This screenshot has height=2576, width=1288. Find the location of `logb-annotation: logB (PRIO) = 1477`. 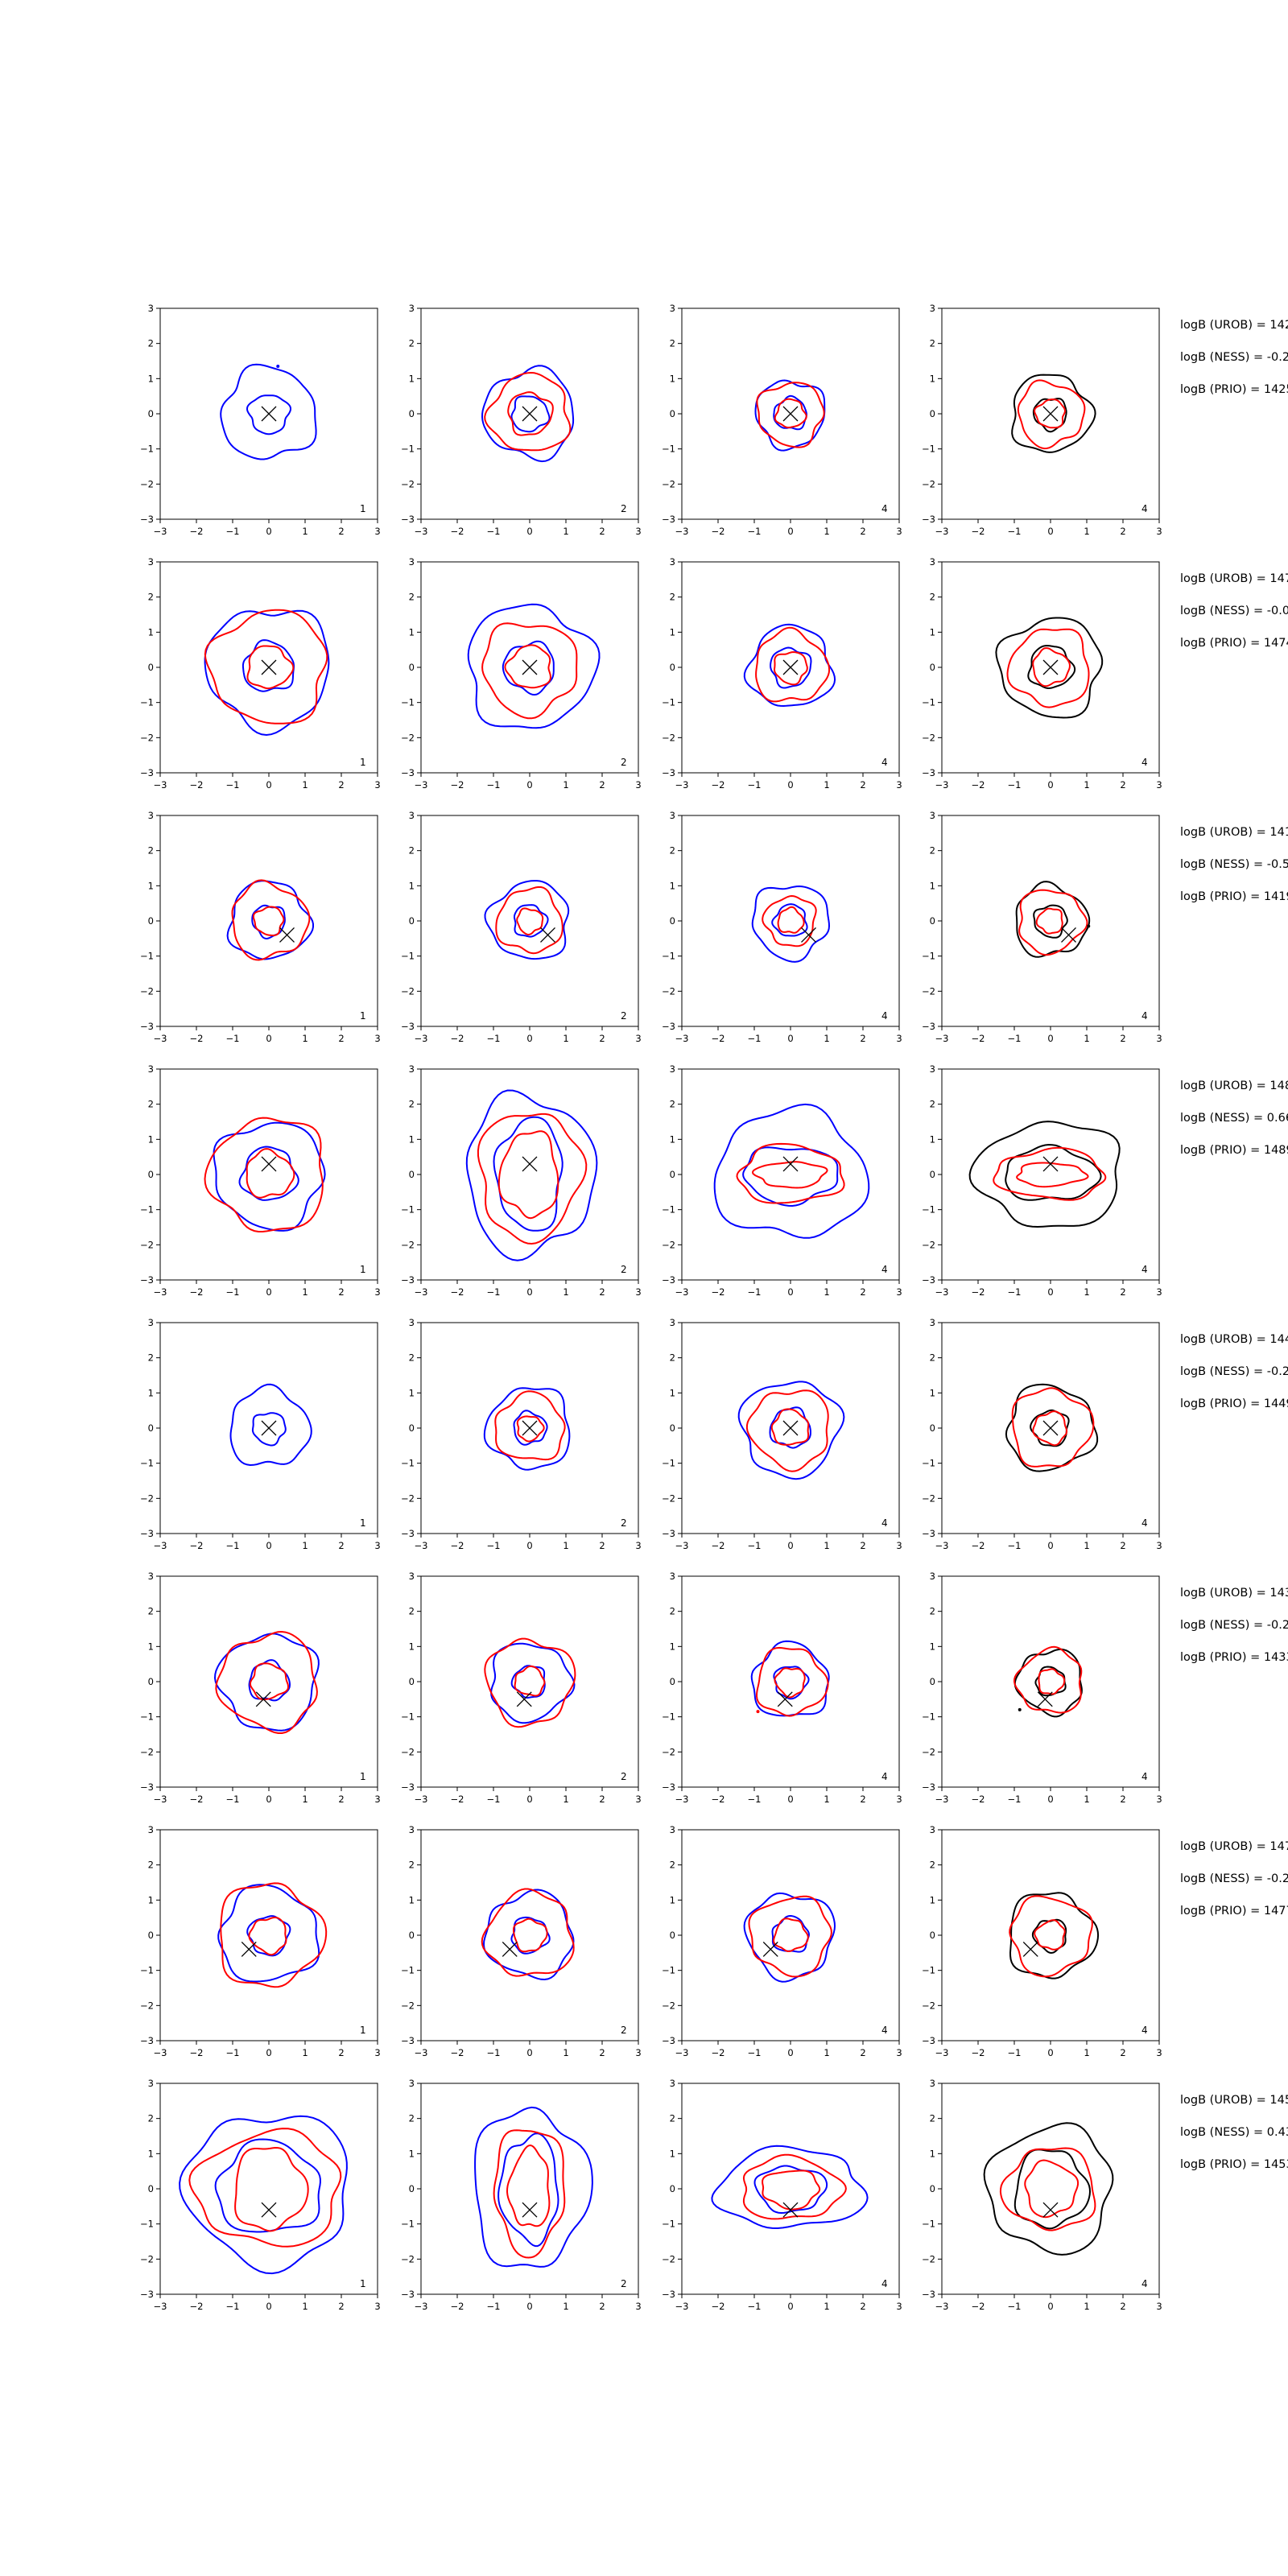

logb-annotation: logB (PRIO) = 1477 is located at coordinates (1234, 1911).